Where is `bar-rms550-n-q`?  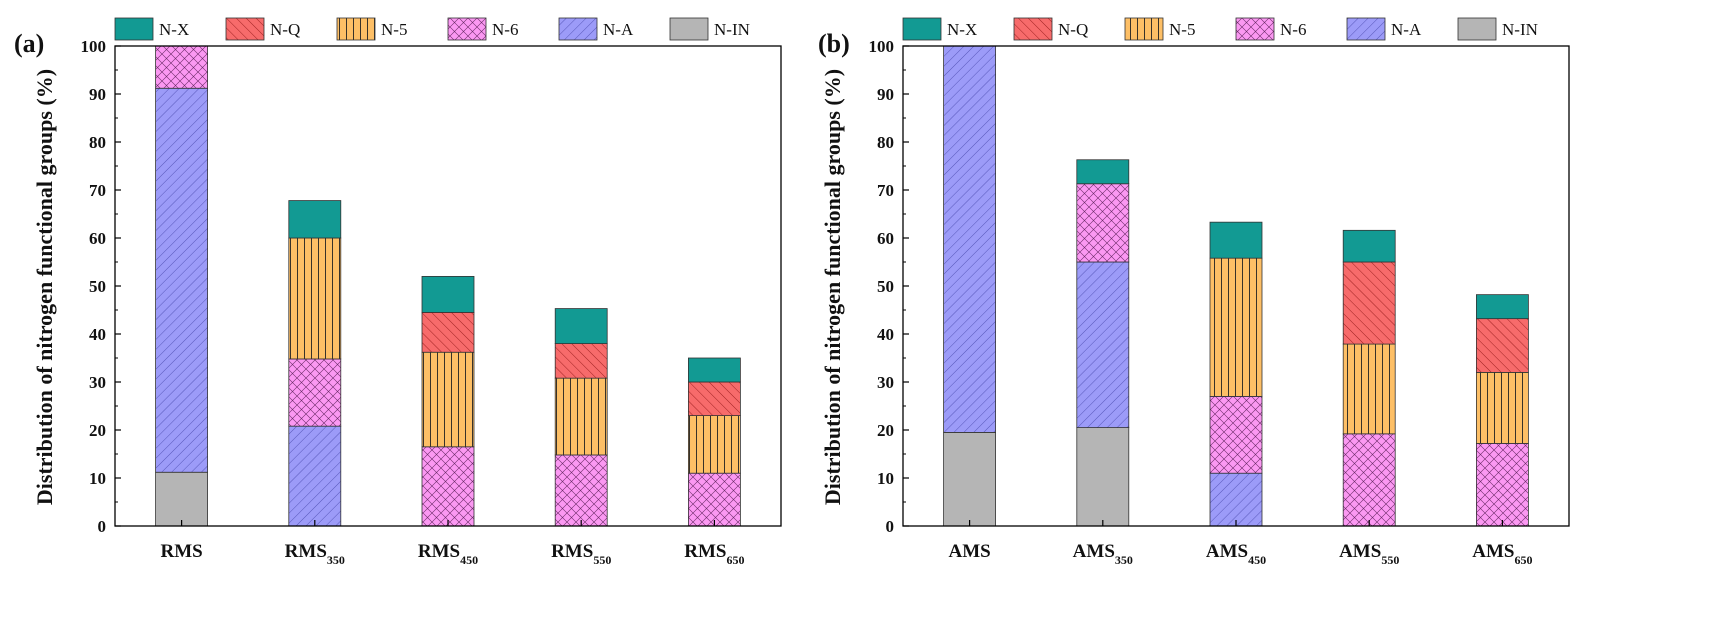
bar-rms550-n-q is located at coordinates (581, 361).